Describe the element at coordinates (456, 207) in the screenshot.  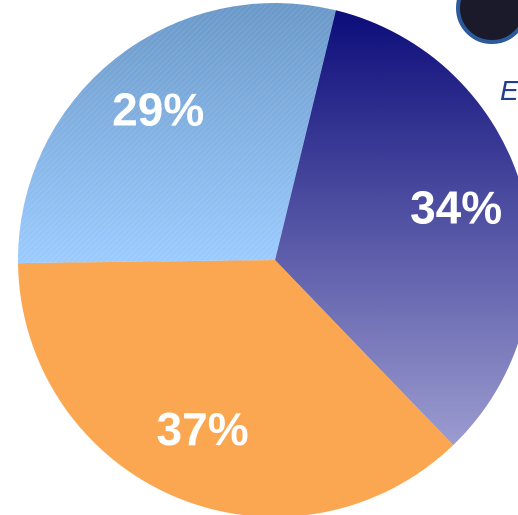
I see `value-label: 34%` at that location.